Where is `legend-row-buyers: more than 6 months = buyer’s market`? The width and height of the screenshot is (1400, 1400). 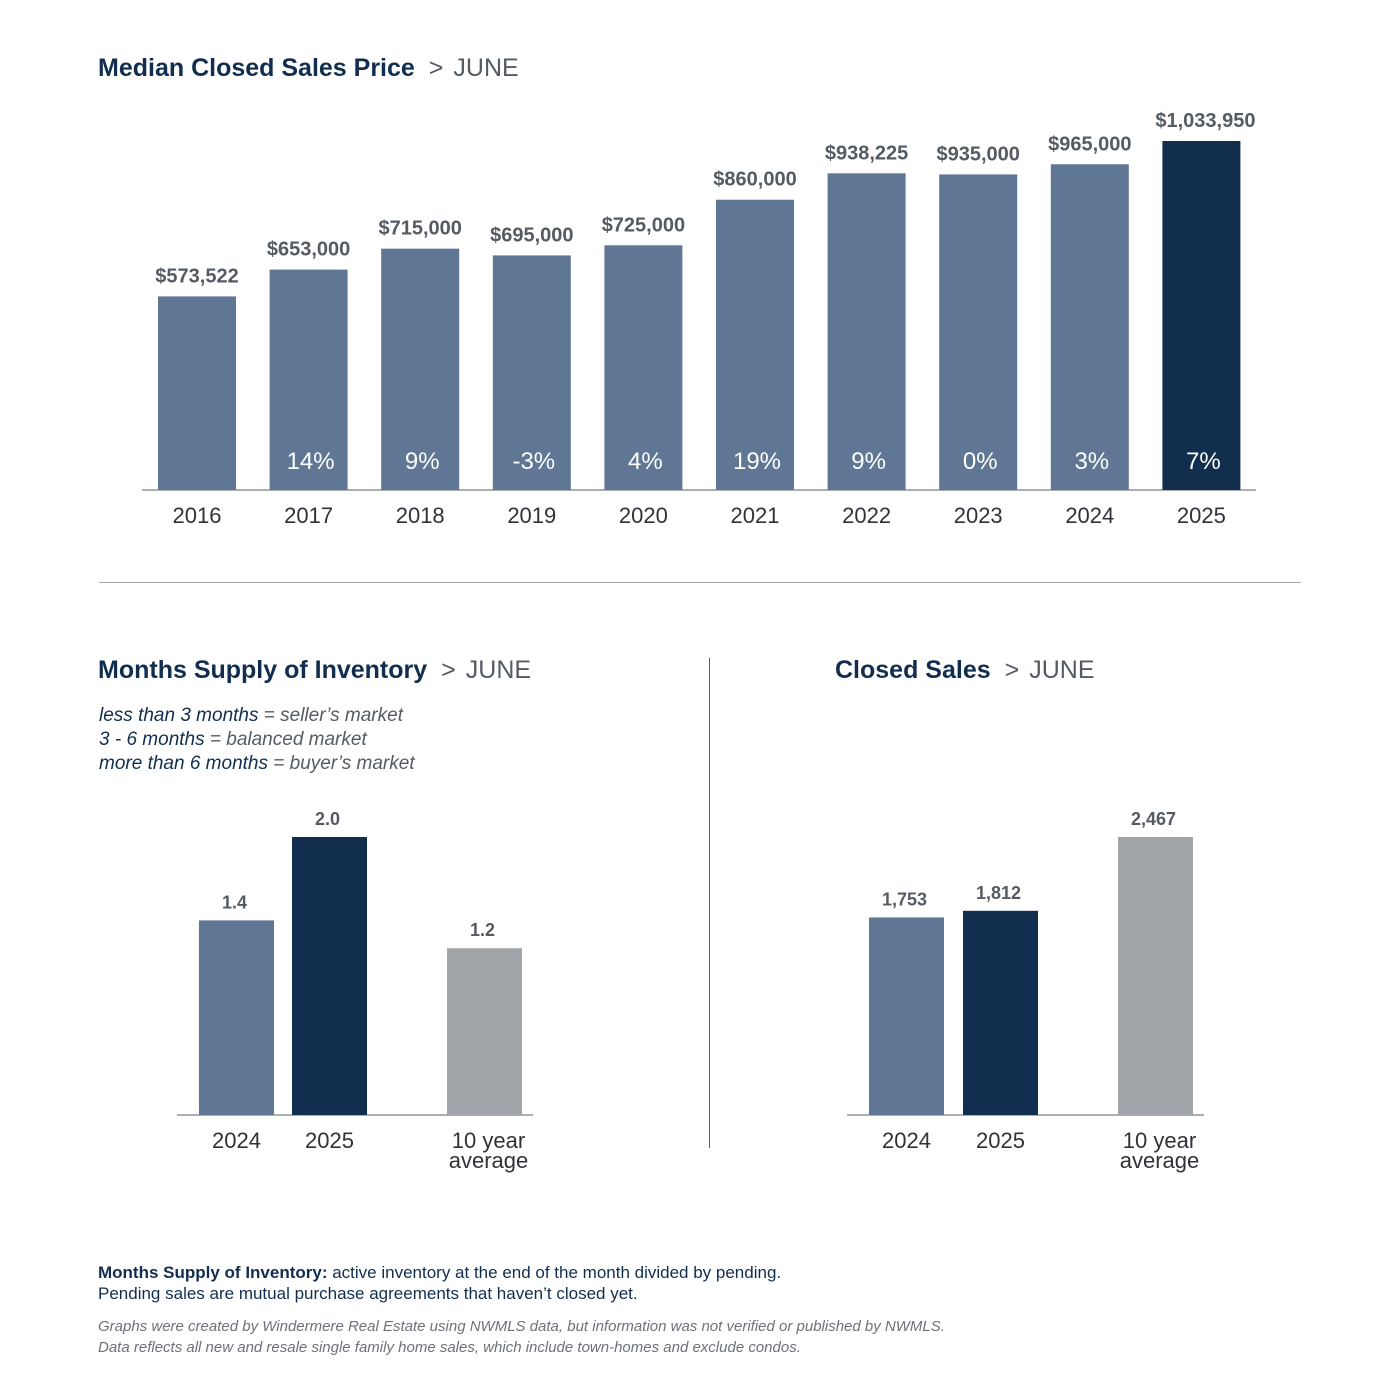
legend-row-buyers: more than 6 months = buyer’s market is located at coordinates (257, 764).